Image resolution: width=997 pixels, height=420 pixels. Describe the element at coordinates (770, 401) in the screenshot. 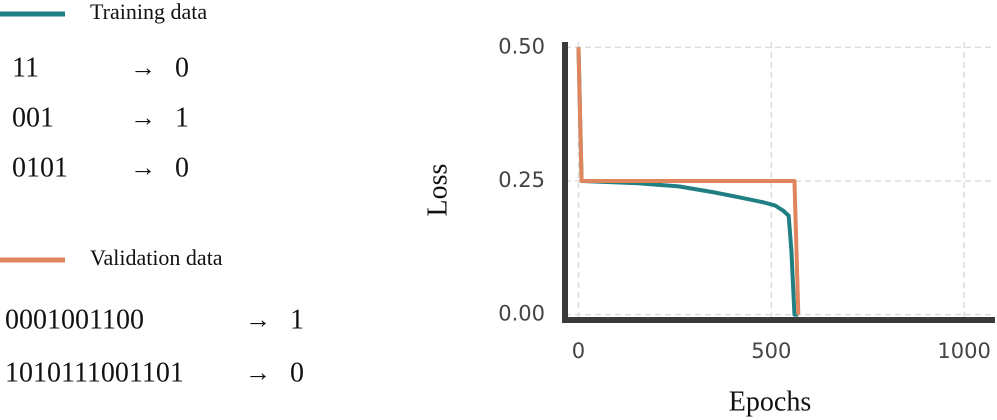

I see `x-axis-label: Epochs` at that location.